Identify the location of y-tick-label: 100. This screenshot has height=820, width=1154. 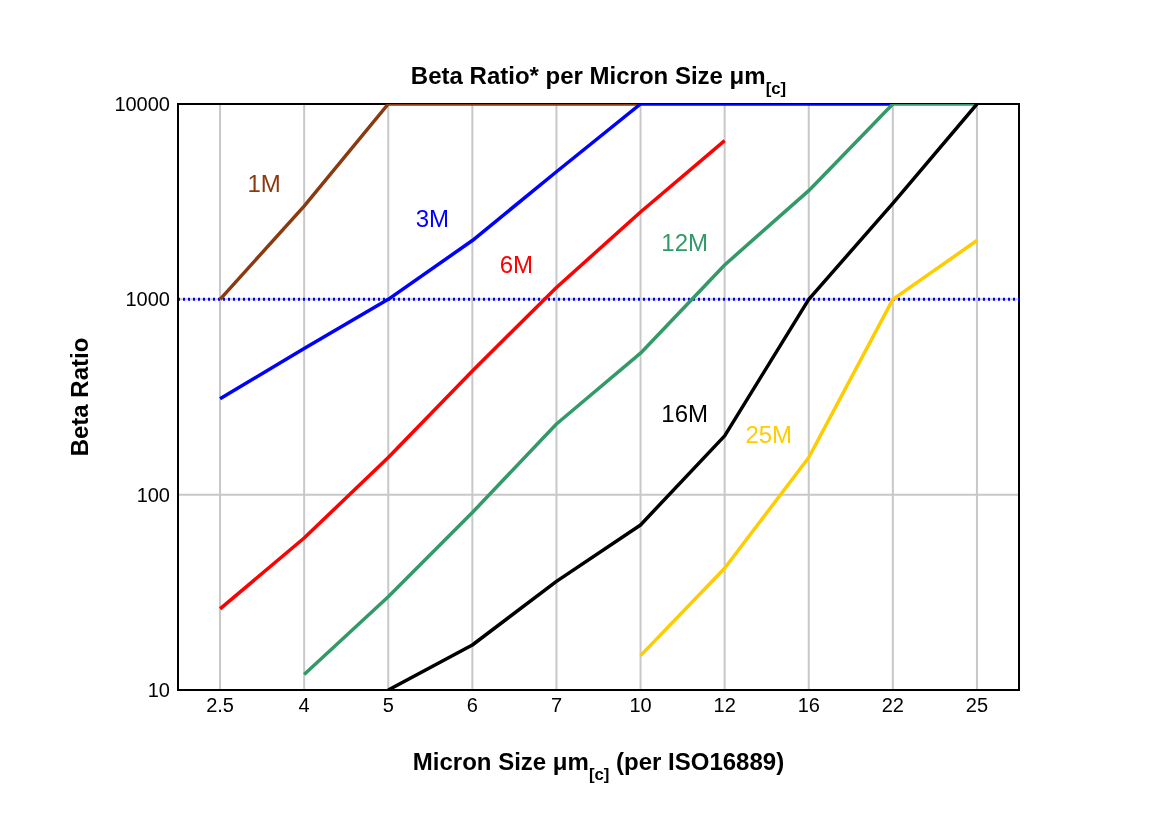
(153, 494).